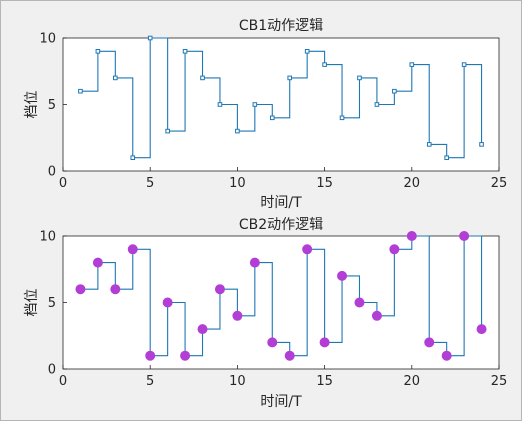 The height and width of the screenshot is (421, 522). What do you see at coordinates (324, 183) in the screenshot?
I see `x-tick-label-cb1: 15` at bounding box center [324, 183].